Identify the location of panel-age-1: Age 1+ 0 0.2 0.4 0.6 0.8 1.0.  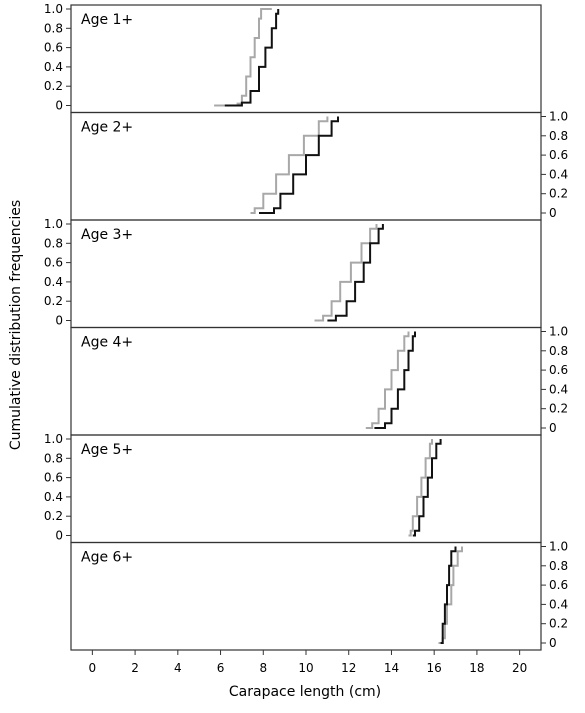
(293, 58).